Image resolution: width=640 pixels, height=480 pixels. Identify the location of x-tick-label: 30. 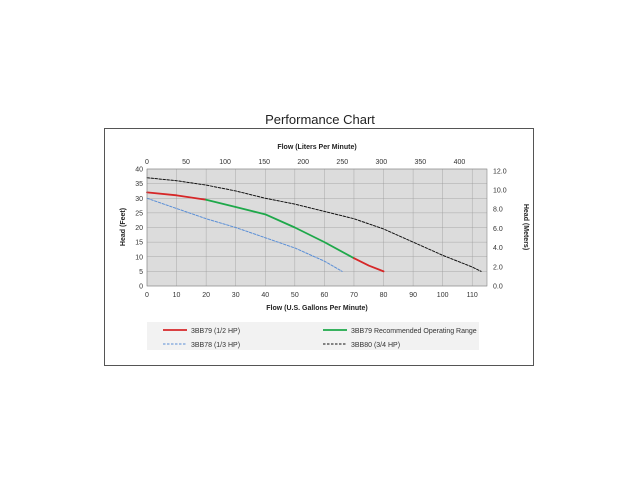
(236, 295).